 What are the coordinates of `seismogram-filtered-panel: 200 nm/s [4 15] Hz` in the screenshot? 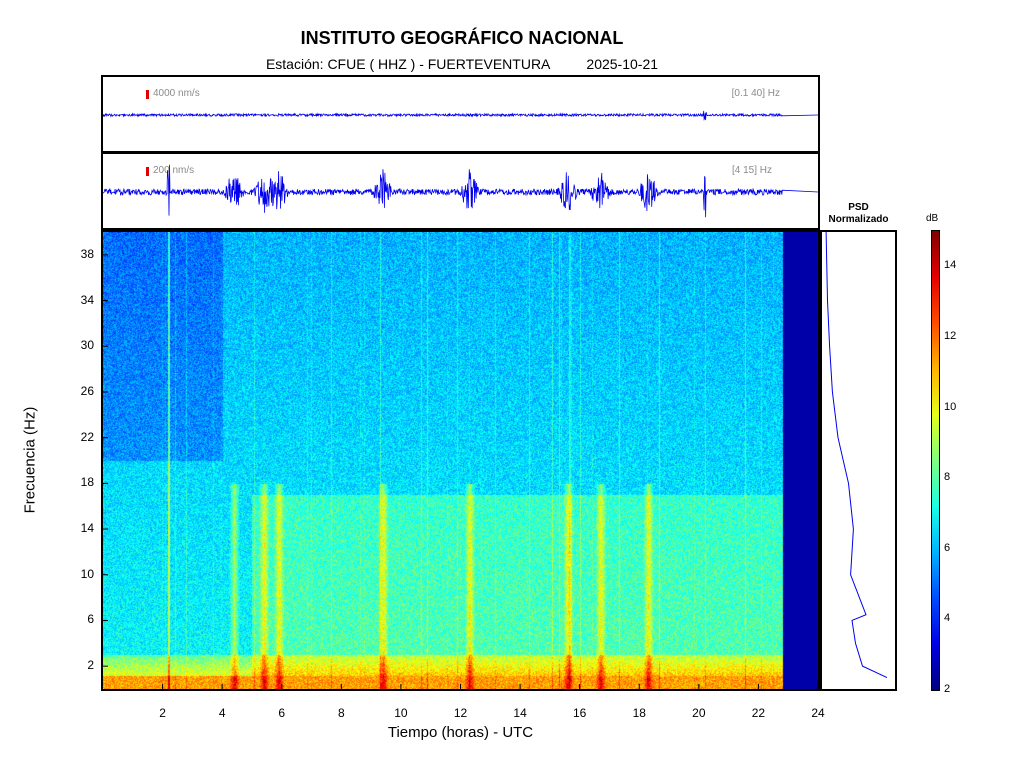 It's located at (460, 191).